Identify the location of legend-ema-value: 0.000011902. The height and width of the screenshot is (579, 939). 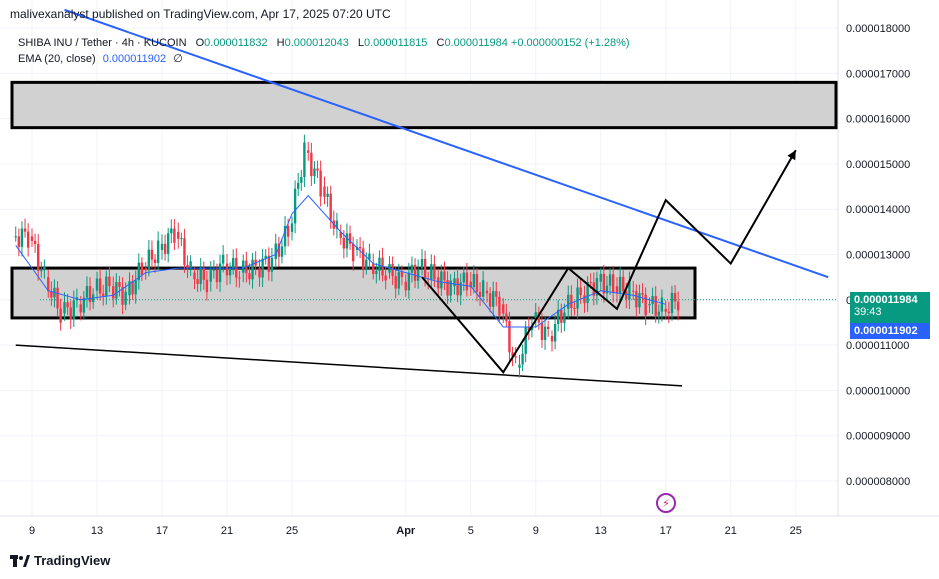
(134, 59).